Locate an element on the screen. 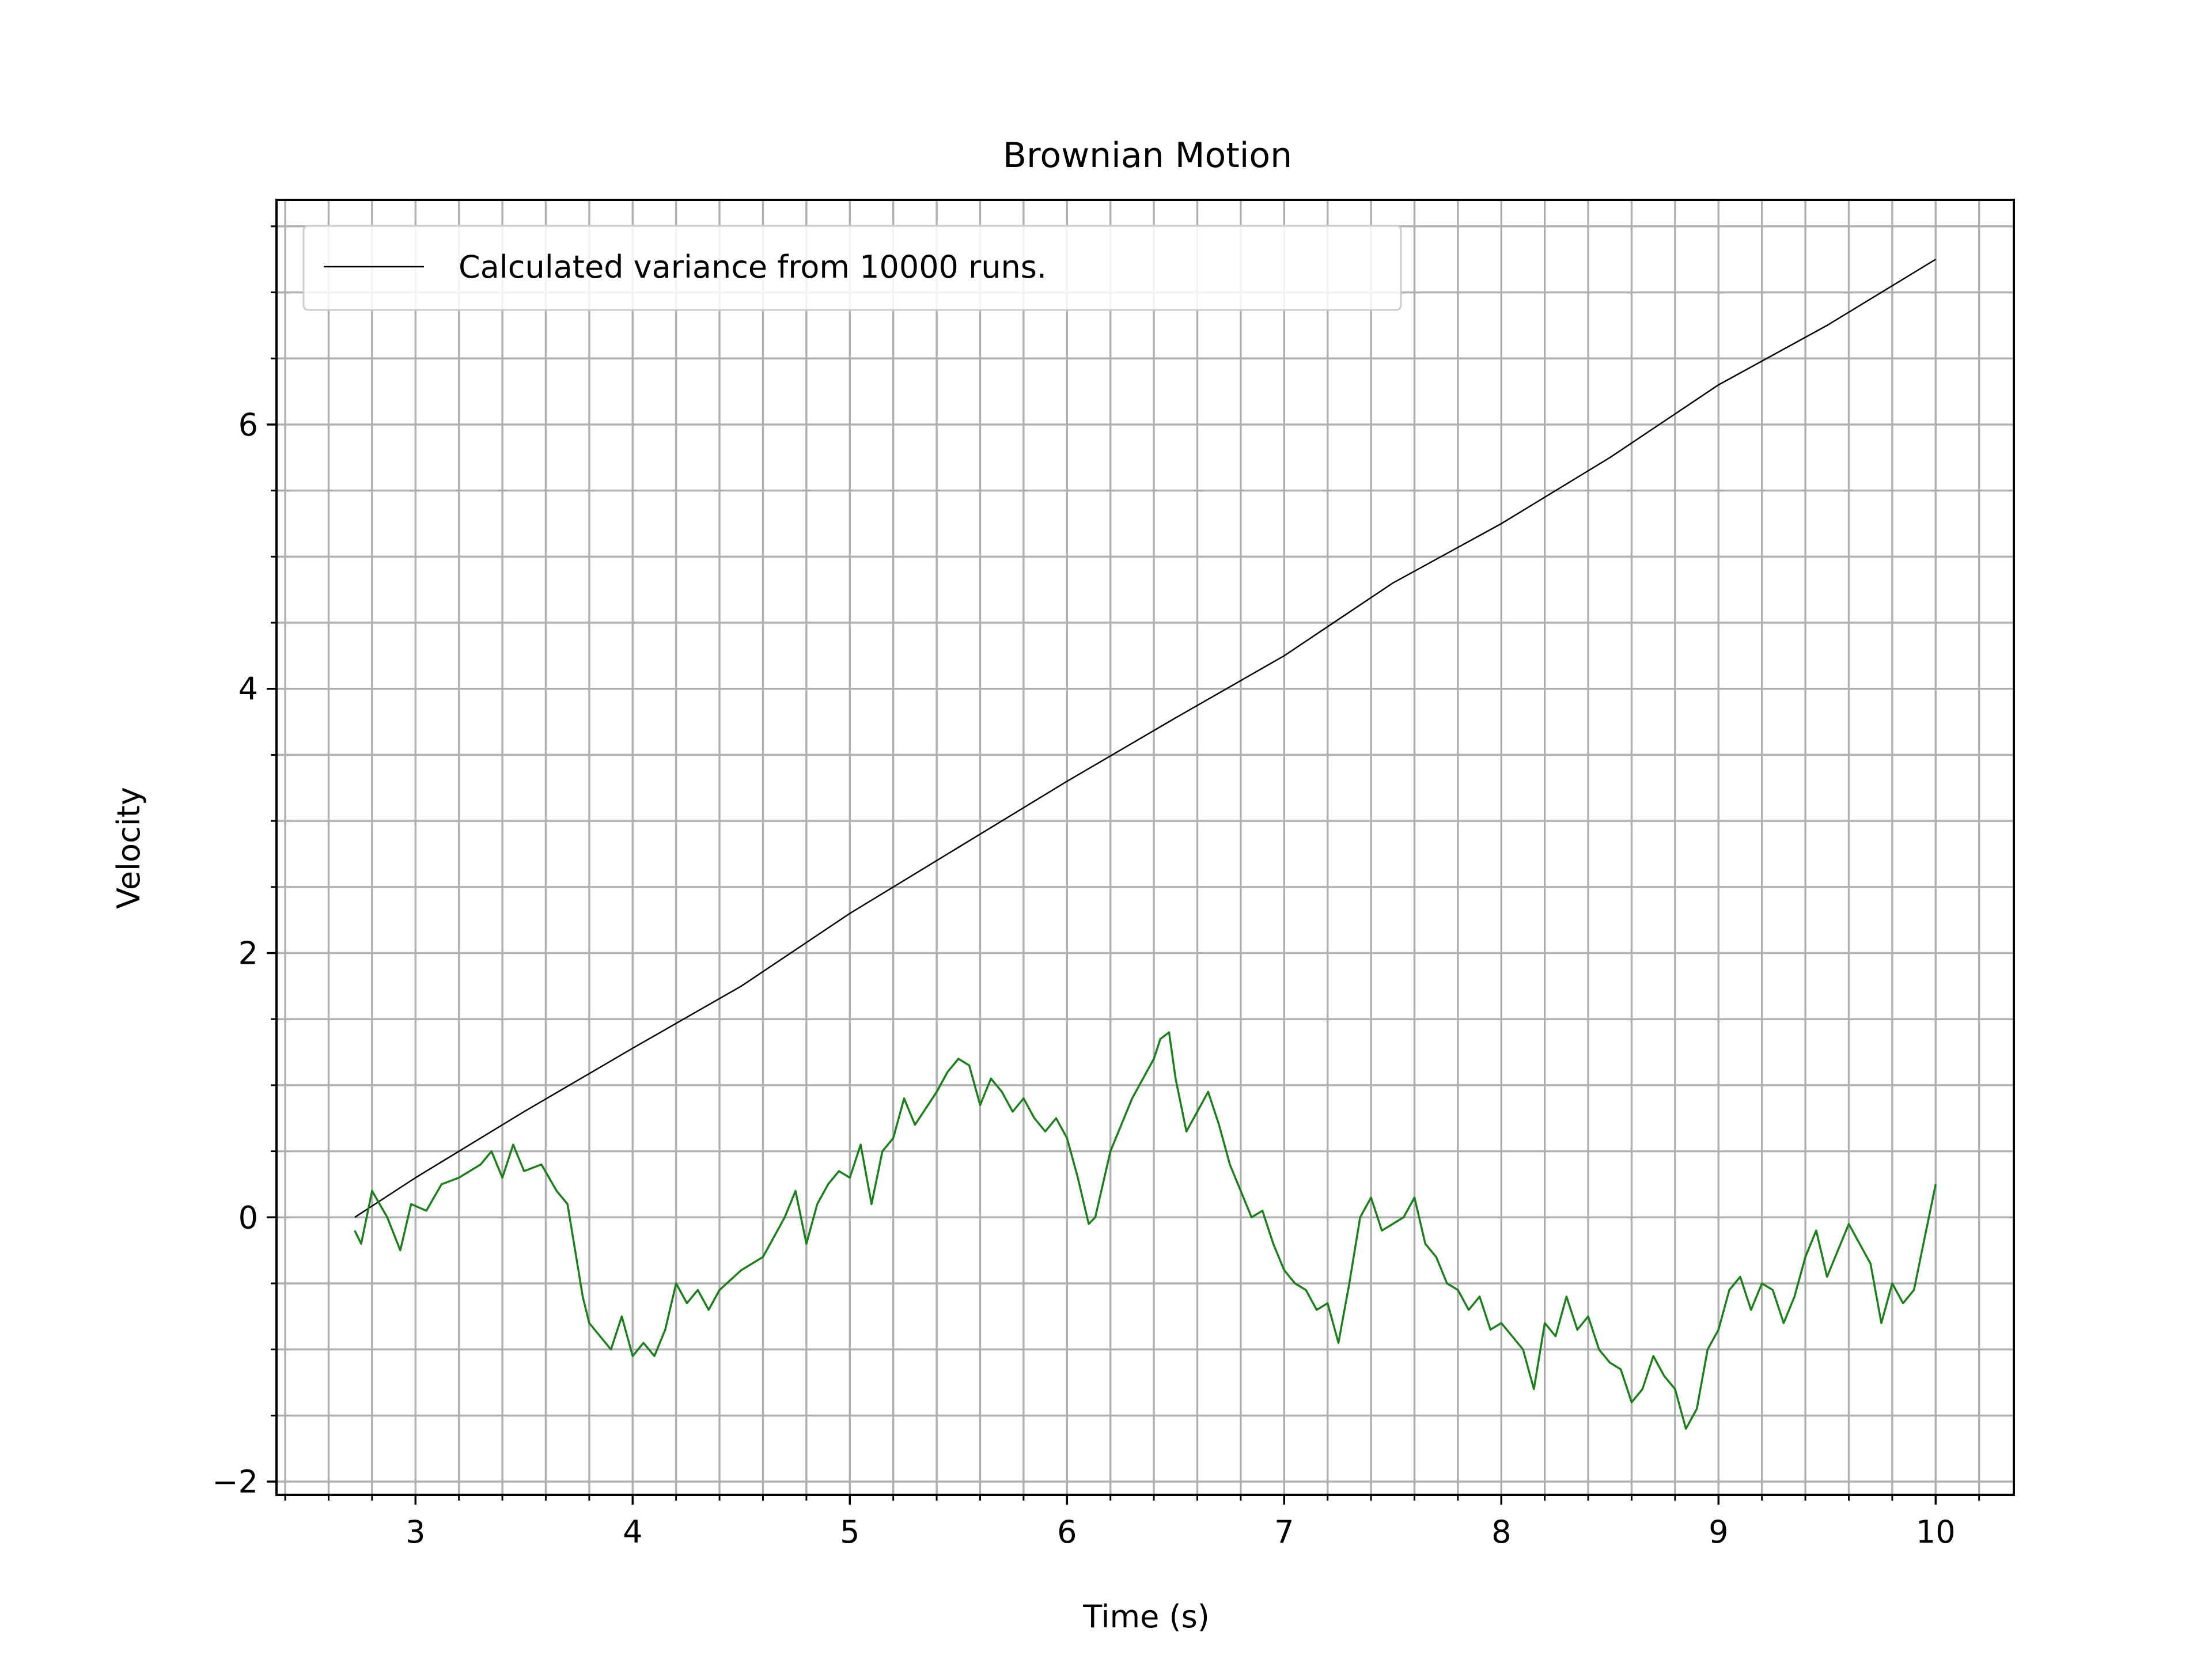 This screenshot has height=1659, width=2212. x-tick-label: 6 is located at coordinates (1067, 1532).